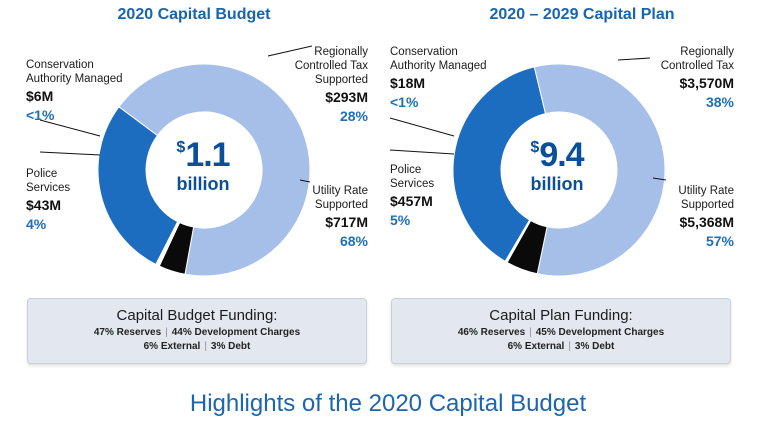 The image size is (776, 426). What do you see at coordinates (600, 332) in the screenshot?
I see `funding-item: 45% Development Charges` at bounding box center [600, 332].